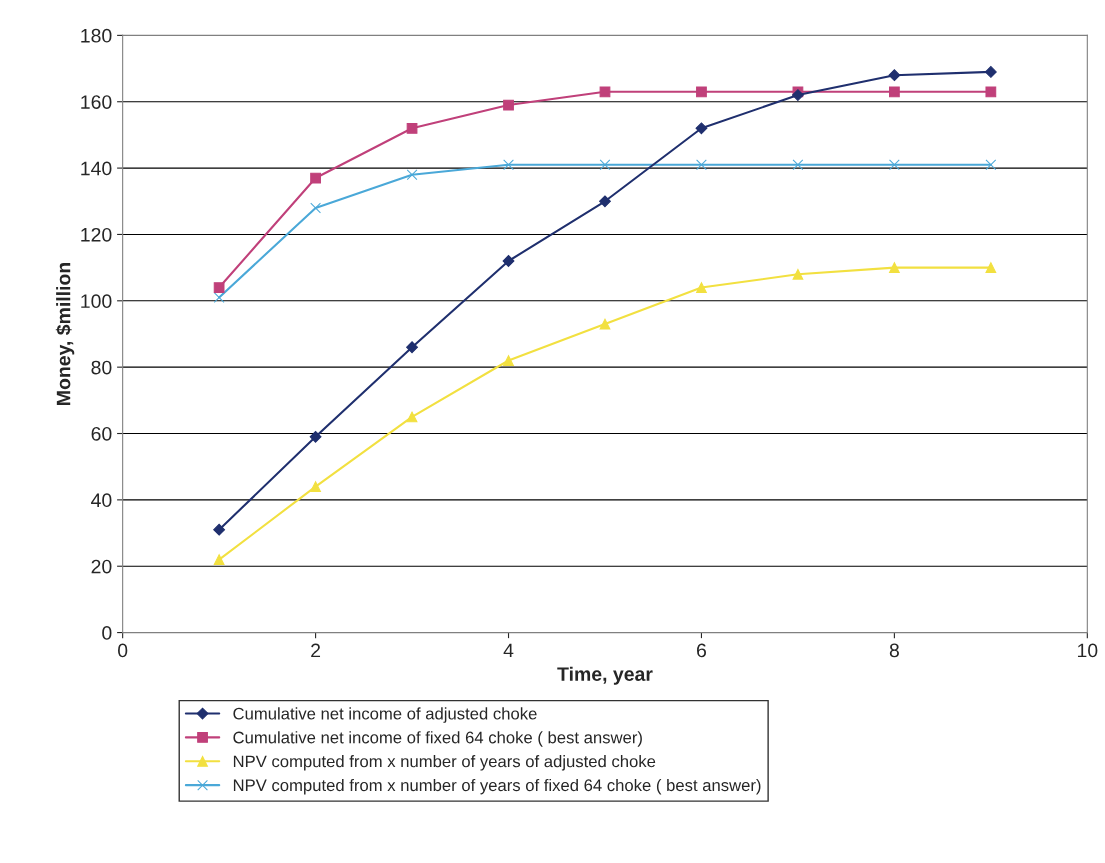 The image size is (1105, 863). What do you see at coordinates (96, 301) in the screenshot?
I see `y-tick-label: 100` at bounding box center [96, 301].